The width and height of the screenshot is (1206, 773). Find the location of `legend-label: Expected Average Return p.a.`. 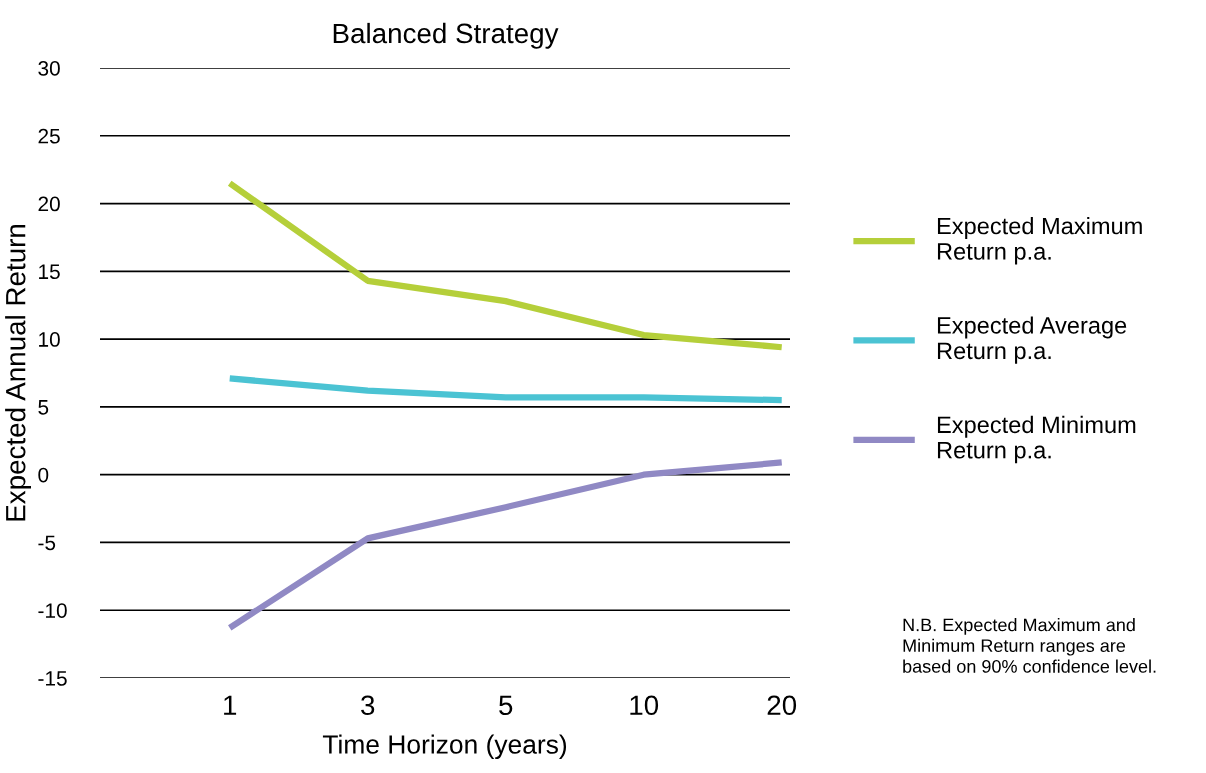

legend-label: Expected Average Return p.a. is located at coordinates (1032, 340).